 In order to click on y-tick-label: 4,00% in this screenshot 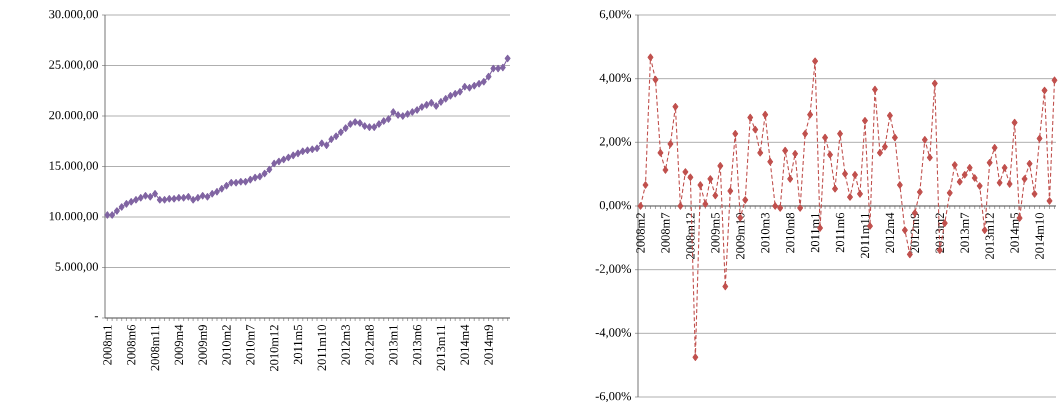, I will do `click(615, 78)`.